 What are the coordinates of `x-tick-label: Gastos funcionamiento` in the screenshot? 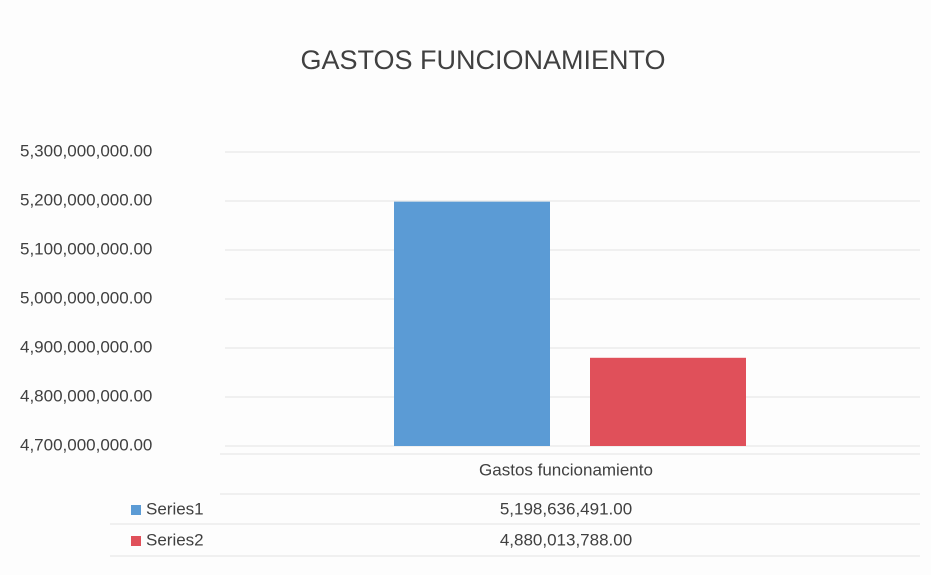 It's located at (566, 469).